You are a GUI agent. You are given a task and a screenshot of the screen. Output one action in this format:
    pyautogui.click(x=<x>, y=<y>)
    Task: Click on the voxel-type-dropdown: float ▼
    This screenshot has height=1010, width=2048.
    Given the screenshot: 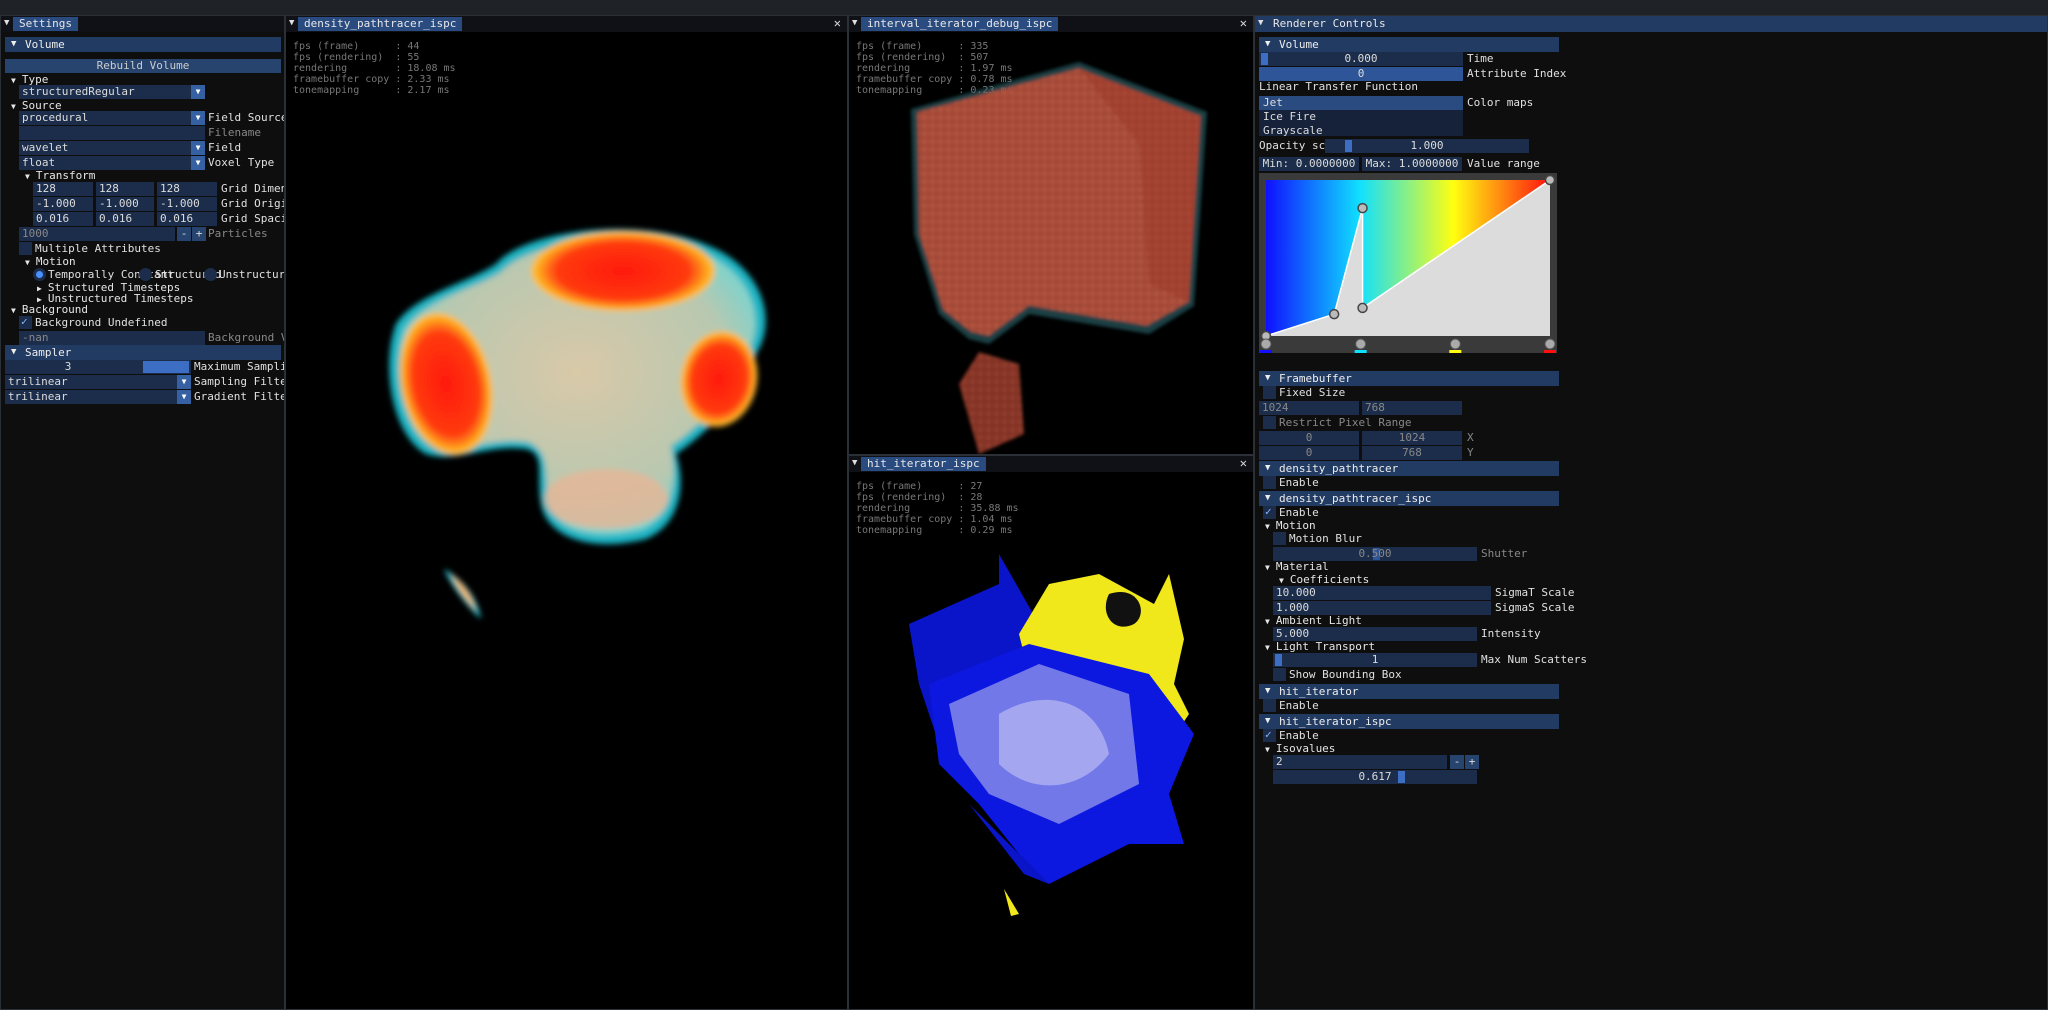 What is the action you would take?
    pyautogui.click(x=112, y=163)
    